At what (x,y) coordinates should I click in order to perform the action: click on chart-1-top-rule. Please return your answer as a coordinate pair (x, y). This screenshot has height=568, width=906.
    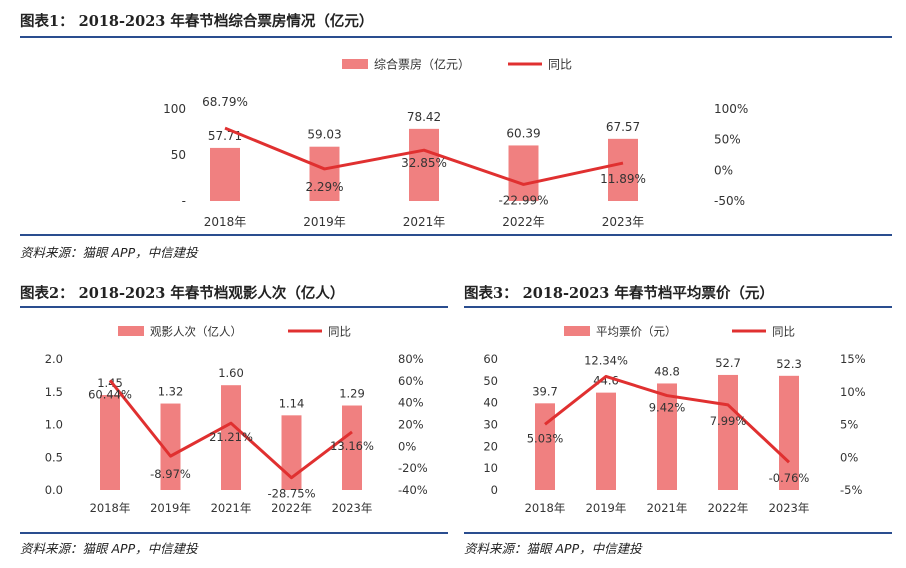
    Looking at the image, I should click on (456, 37).